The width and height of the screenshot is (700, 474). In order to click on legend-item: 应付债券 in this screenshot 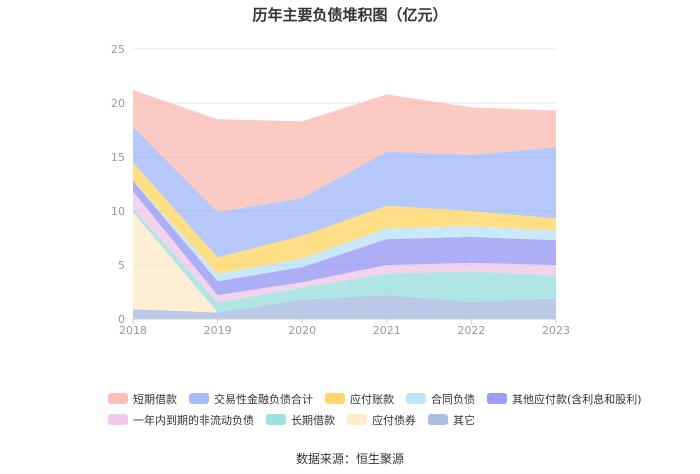, I will do `click(381, 420)`.